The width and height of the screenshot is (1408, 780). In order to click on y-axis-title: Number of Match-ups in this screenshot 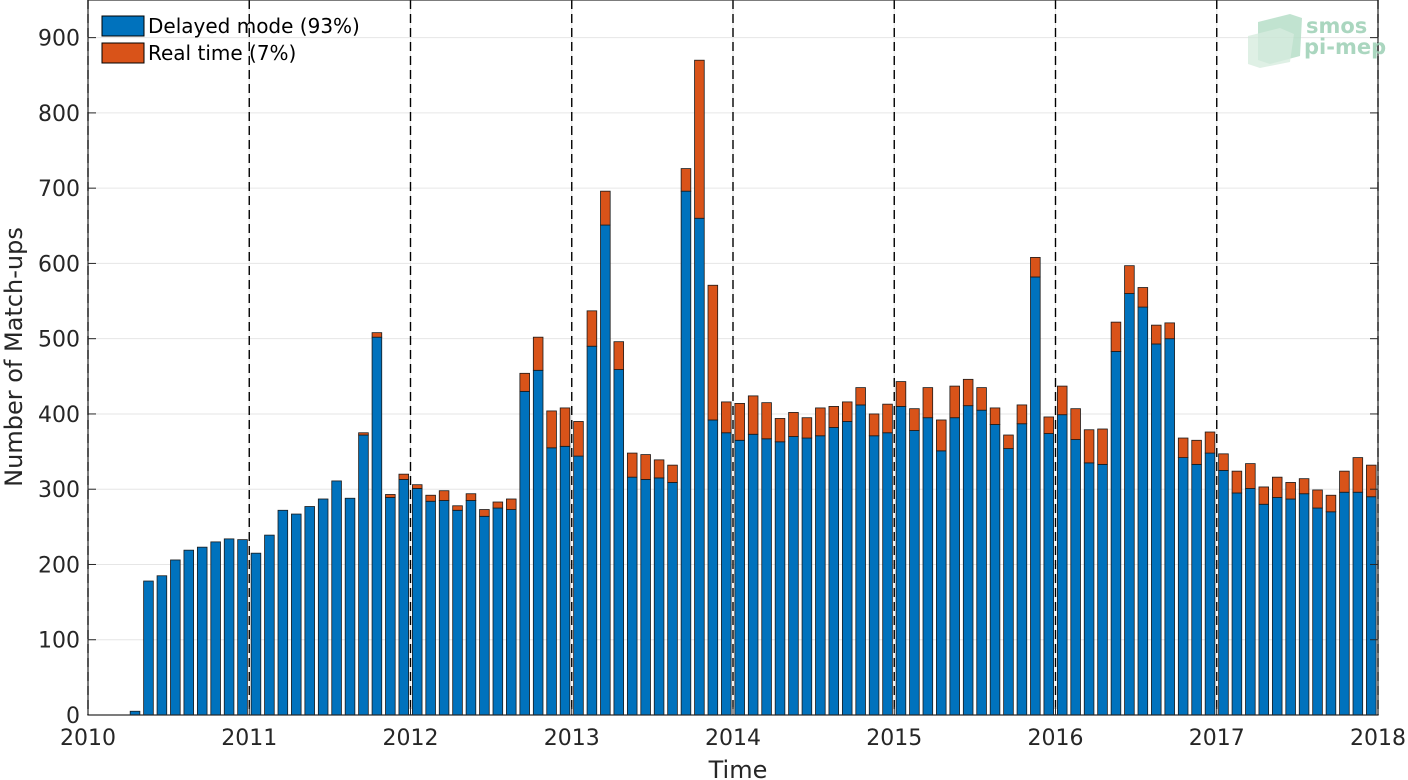, I will do `click(14, 357)`.